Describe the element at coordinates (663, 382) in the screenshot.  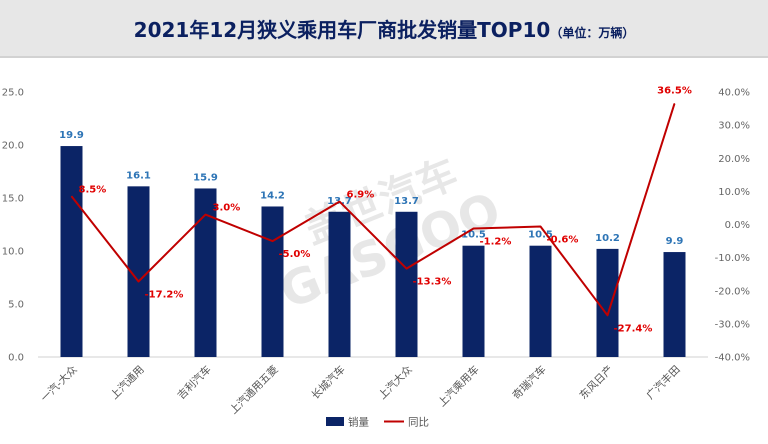
I see `category-label: 广汽丰田` at that location.